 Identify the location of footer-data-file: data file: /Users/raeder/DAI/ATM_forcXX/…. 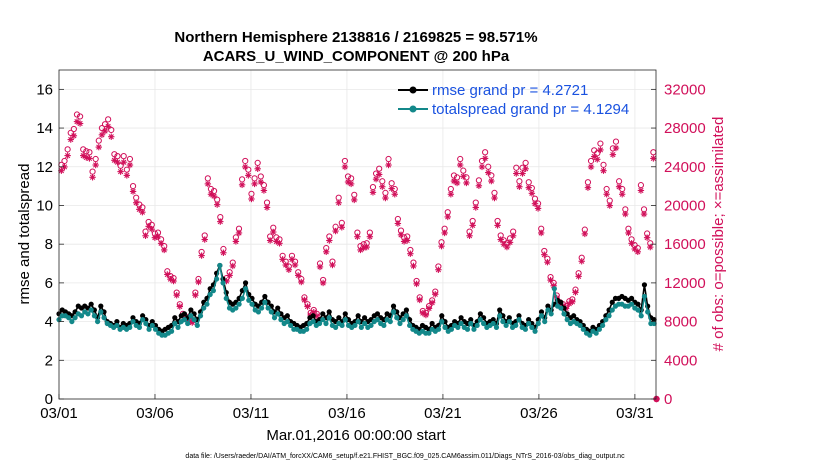
(405, 456).